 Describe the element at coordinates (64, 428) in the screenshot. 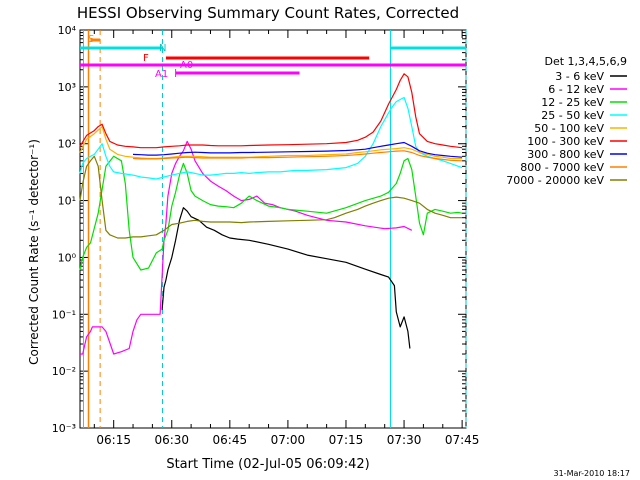

I see `y-tick-label: 10⁻³` at that location.